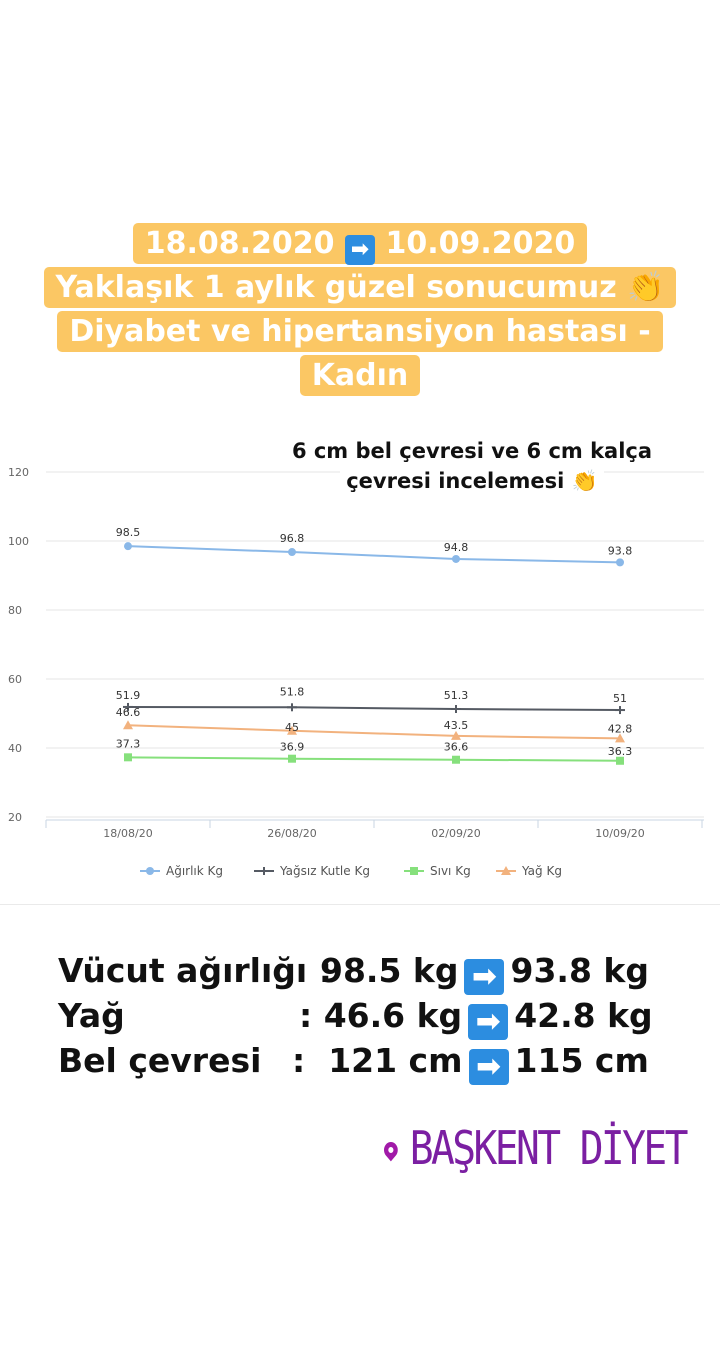  What do you see at coordinates (194, 871) in the screenshot?
I see `legend-label: Ağırlık Kg` at bounding box center [194, 871].